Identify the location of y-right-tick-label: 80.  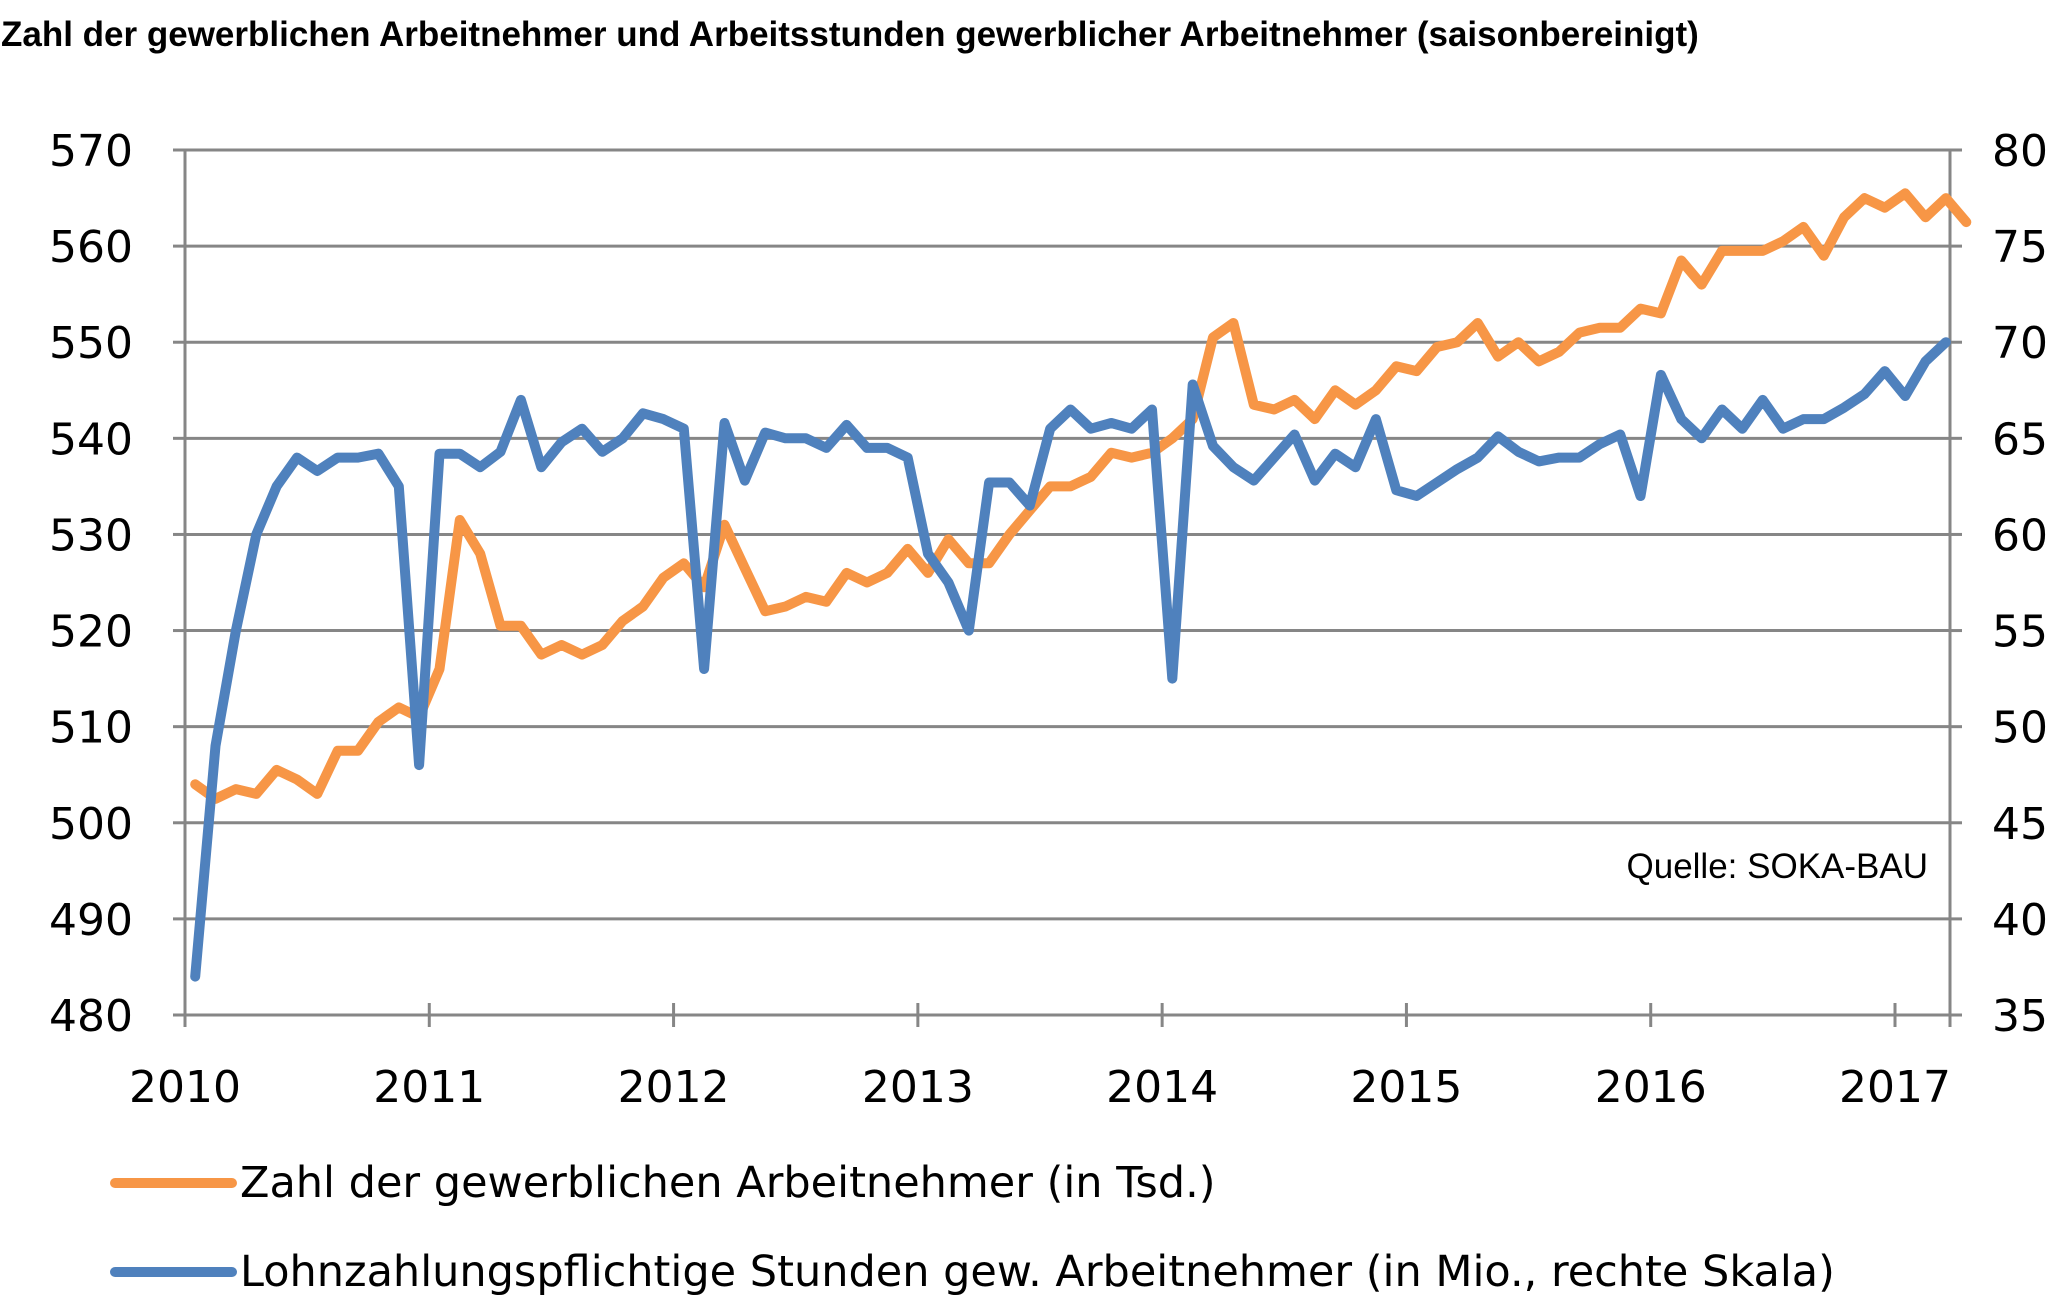
(2020, 151).